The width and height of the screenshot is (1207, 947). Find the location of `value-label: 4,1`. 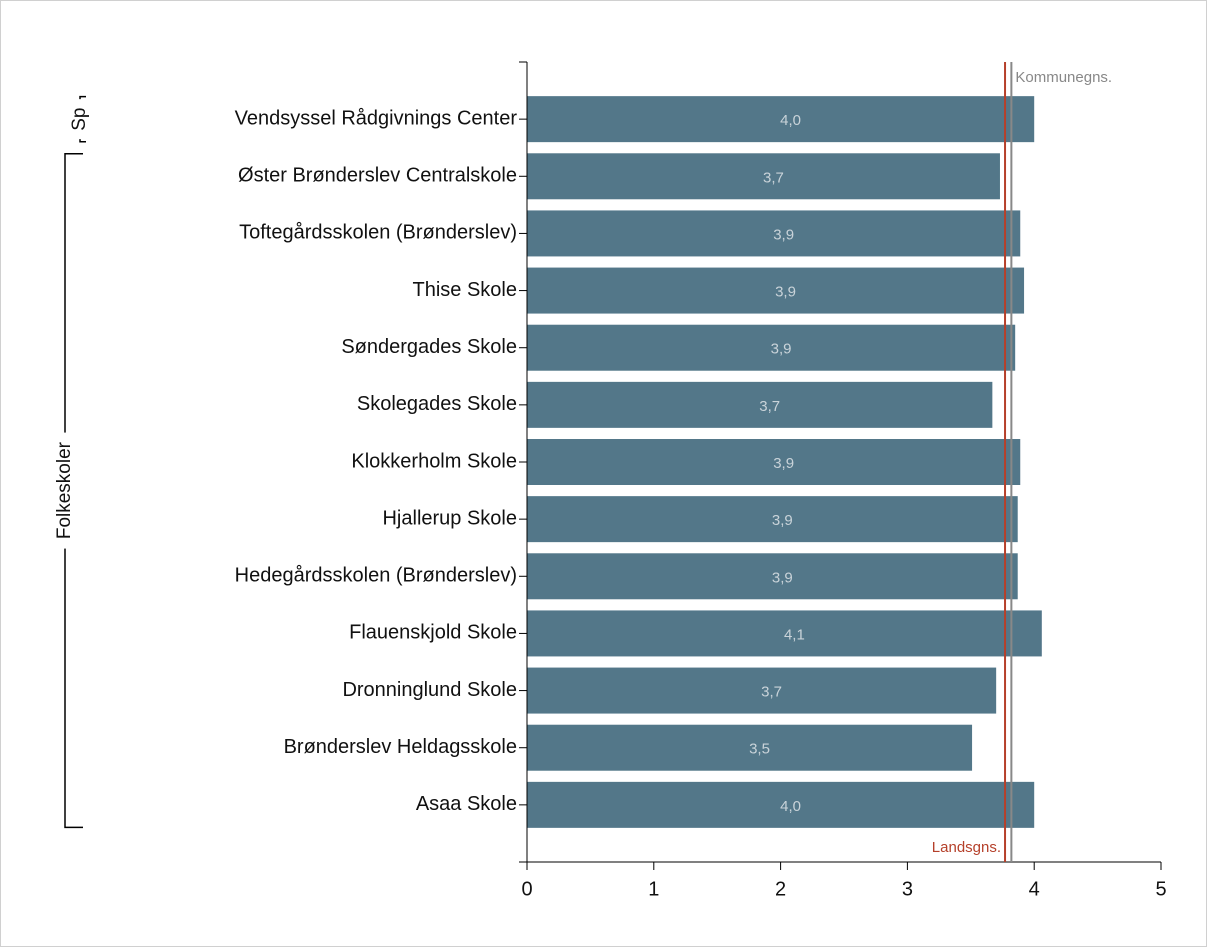

value-label: 4,1 is located at coordinates (794, 634).